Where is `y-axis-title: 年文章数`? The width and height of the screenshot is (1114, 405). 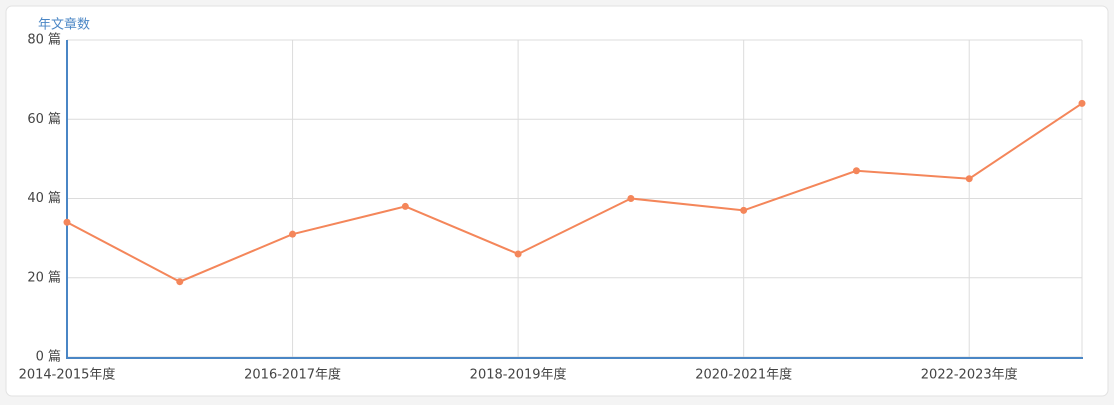
y-axis-title: 年文章数 is located at coordinates (64, 25).